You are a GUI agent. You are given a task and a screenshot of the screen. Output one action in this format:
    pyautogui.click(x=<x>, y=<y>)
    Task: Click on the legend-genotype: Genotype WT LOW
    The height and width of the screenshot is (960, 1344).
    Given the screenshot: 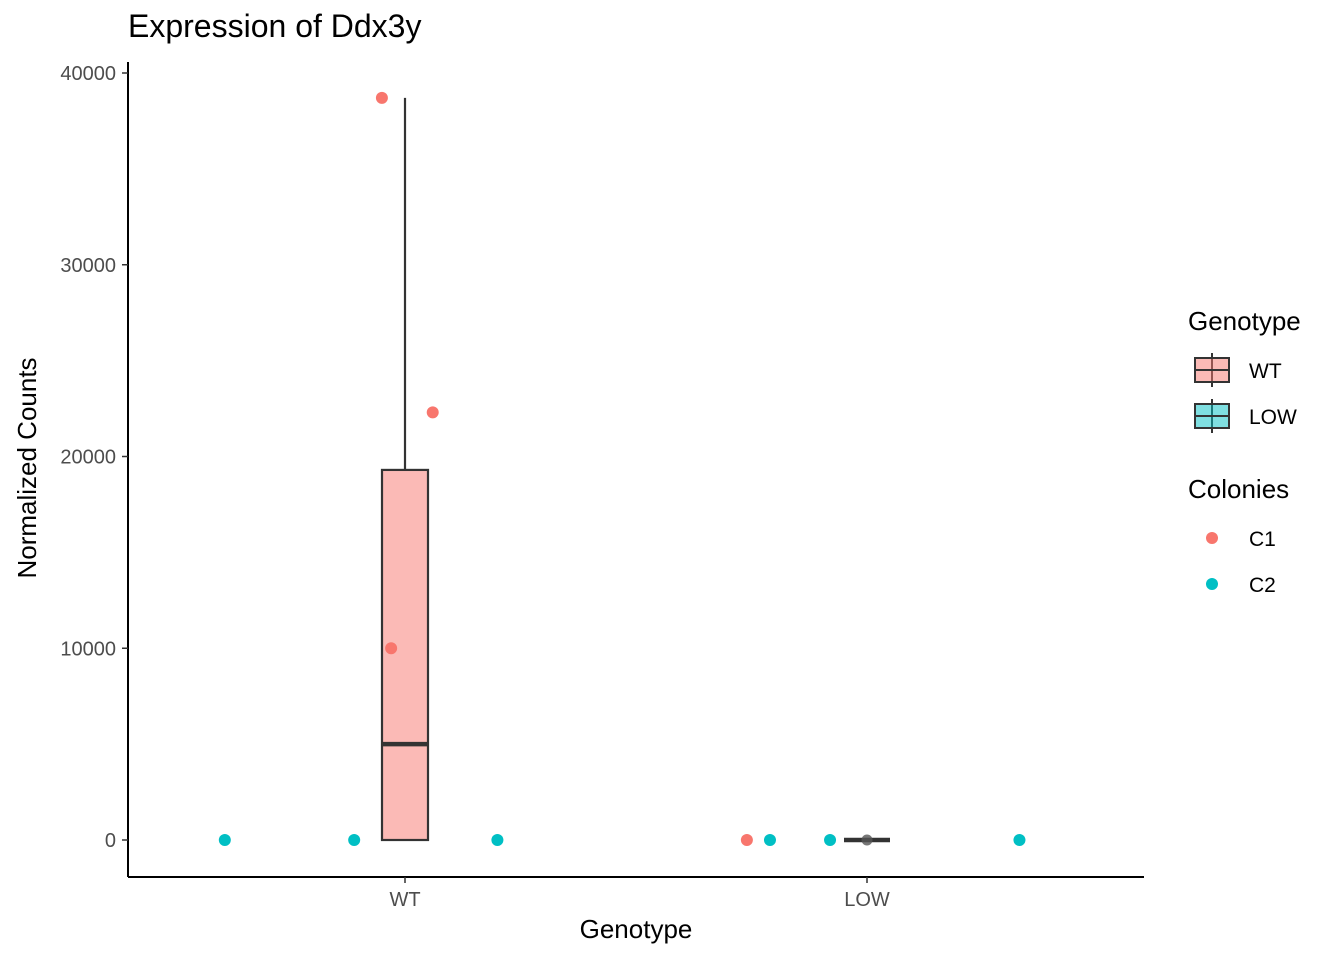 What is the action you would take?
    pyautogui.click(x=1244, y=369)
    